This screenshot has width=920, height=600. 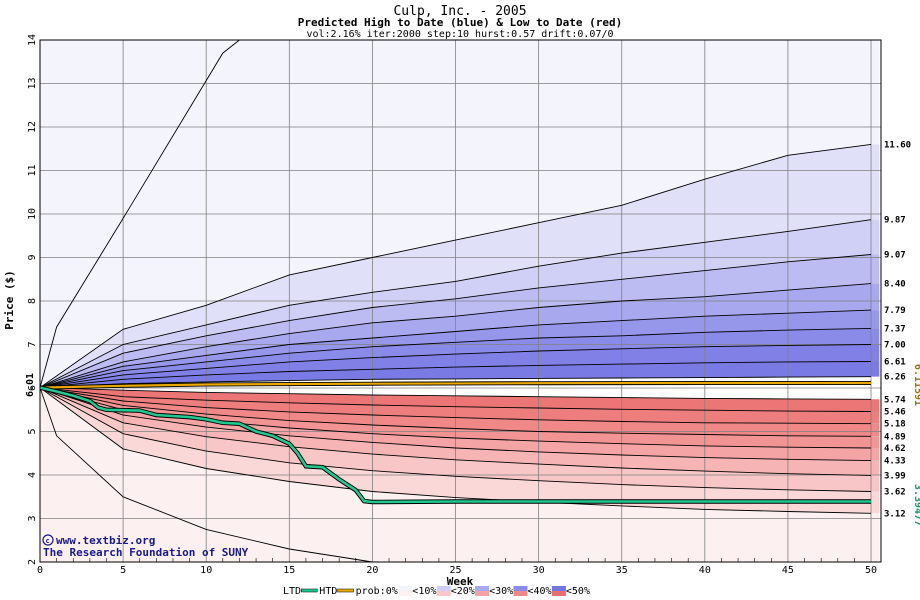 What do you see at coordinates (895, 462) in the screenshot?
I see `curve-end-label: 4.33` at bounding box center [895, 462].